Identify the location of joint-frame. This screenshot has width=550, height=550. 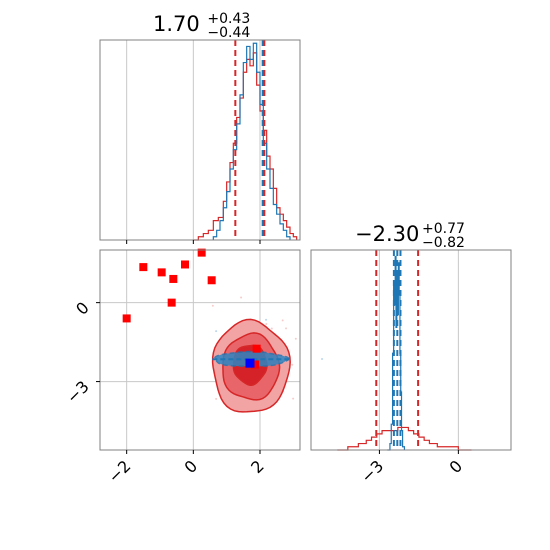
(200, 350).